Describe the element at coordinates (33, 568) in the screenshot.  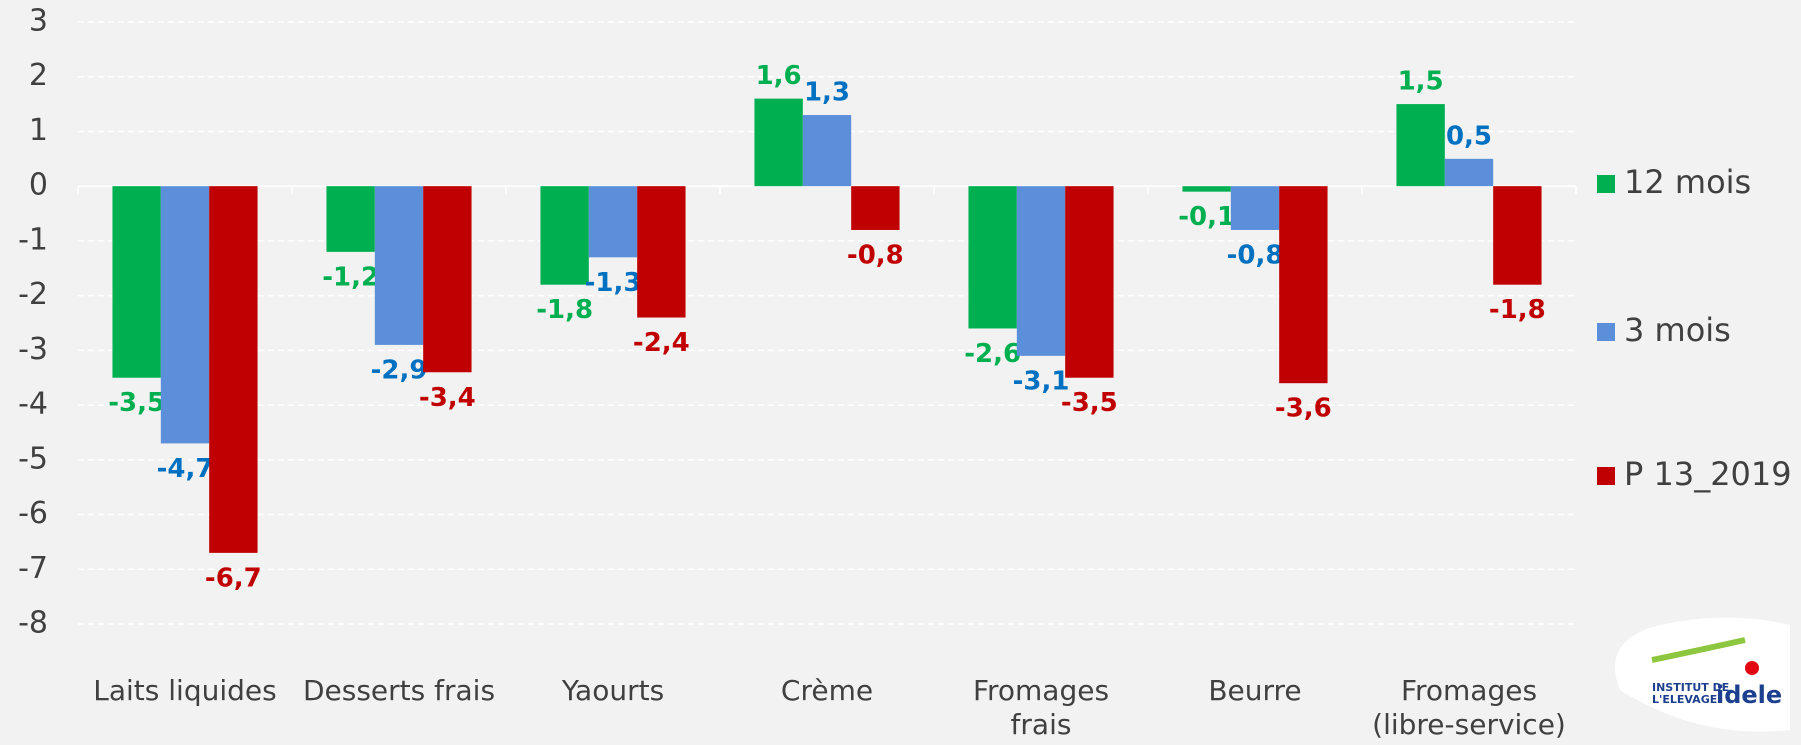
I see `y-tick-label: -7` at that location.